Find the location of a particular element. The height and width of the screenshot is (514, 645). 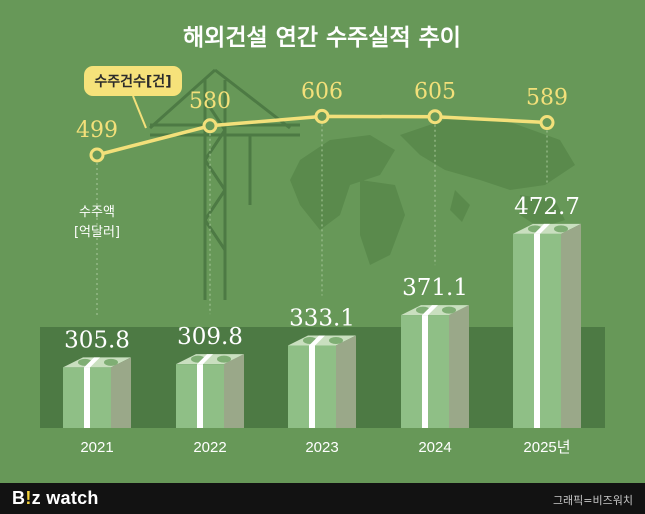

count-label-4: 589 is located at coordinates (547, 98).